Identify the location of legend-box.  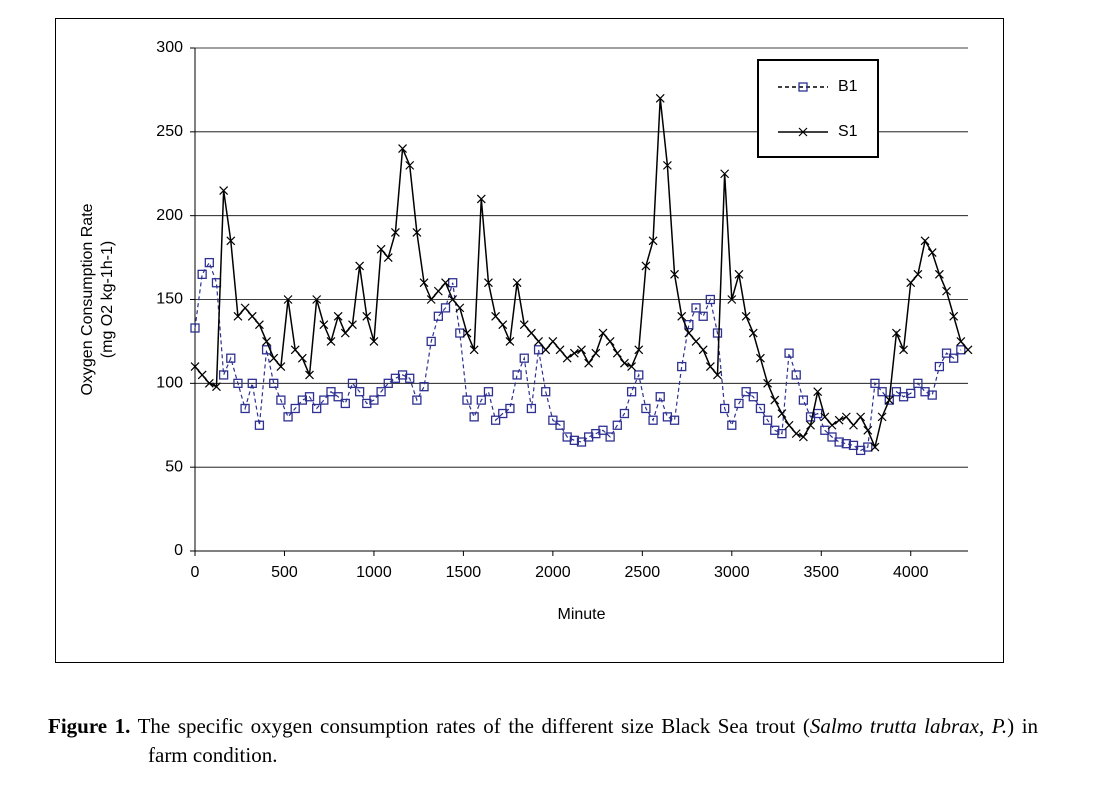
(818, 108).